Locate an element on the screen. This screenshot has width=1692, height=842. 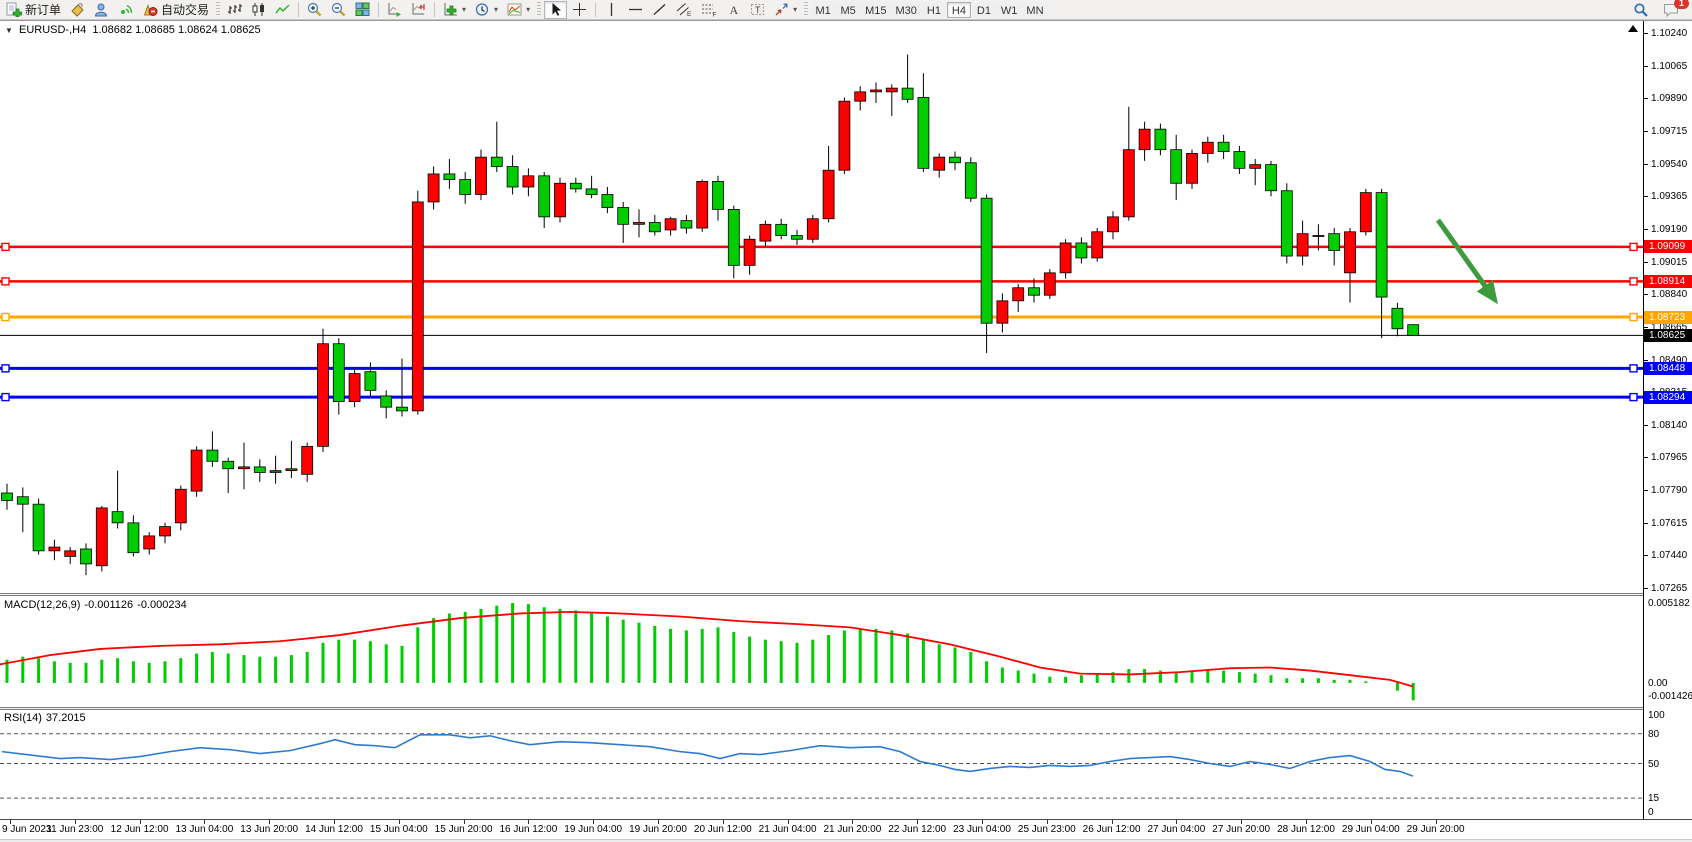
time-label: 19 Jun 04:00 is located at coordinates (593, 829).